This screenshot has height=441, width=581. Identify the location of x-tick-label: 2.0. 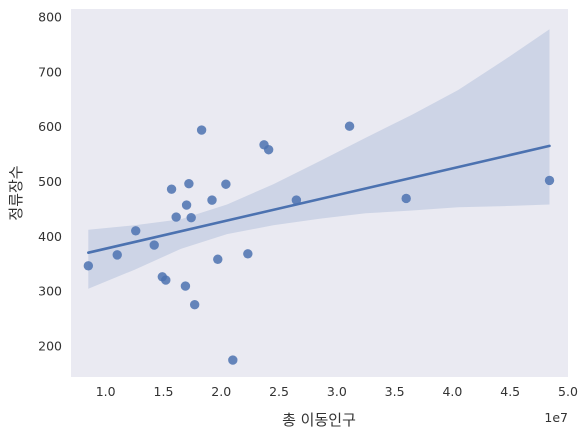
(221, 391).